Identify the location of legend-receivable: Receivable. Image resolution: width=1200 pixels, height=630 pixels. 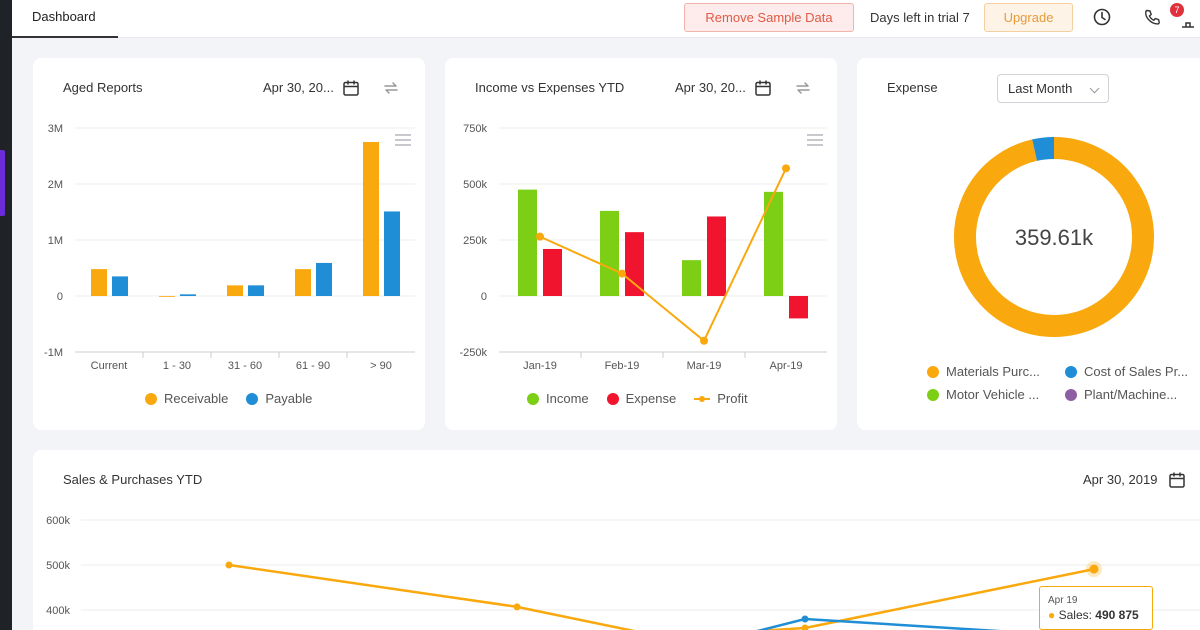
(186, 398).